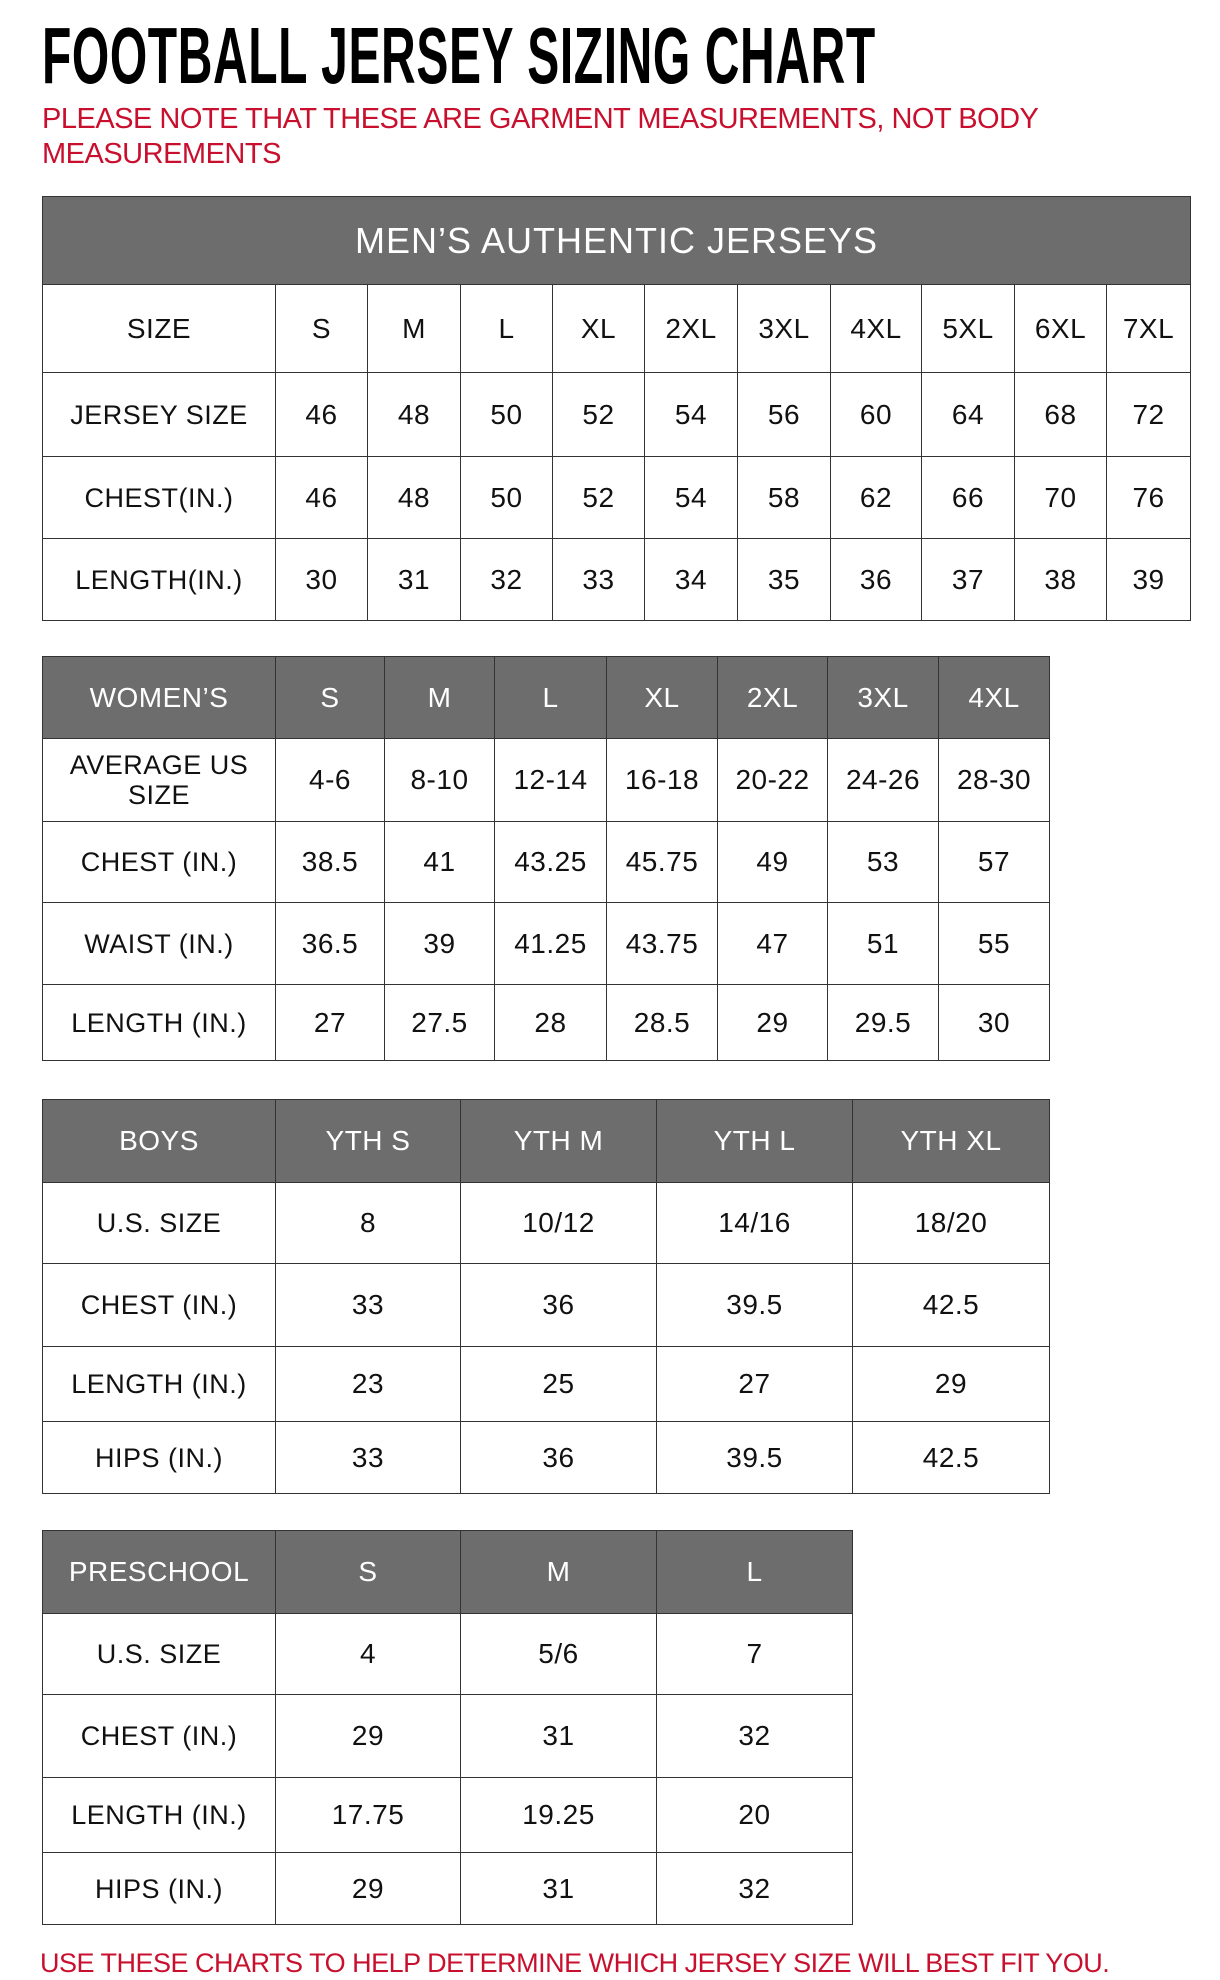  Describe the element at coordinates (550, 780) in the screenshot. I see `measurement-value: 12-14` at that location.